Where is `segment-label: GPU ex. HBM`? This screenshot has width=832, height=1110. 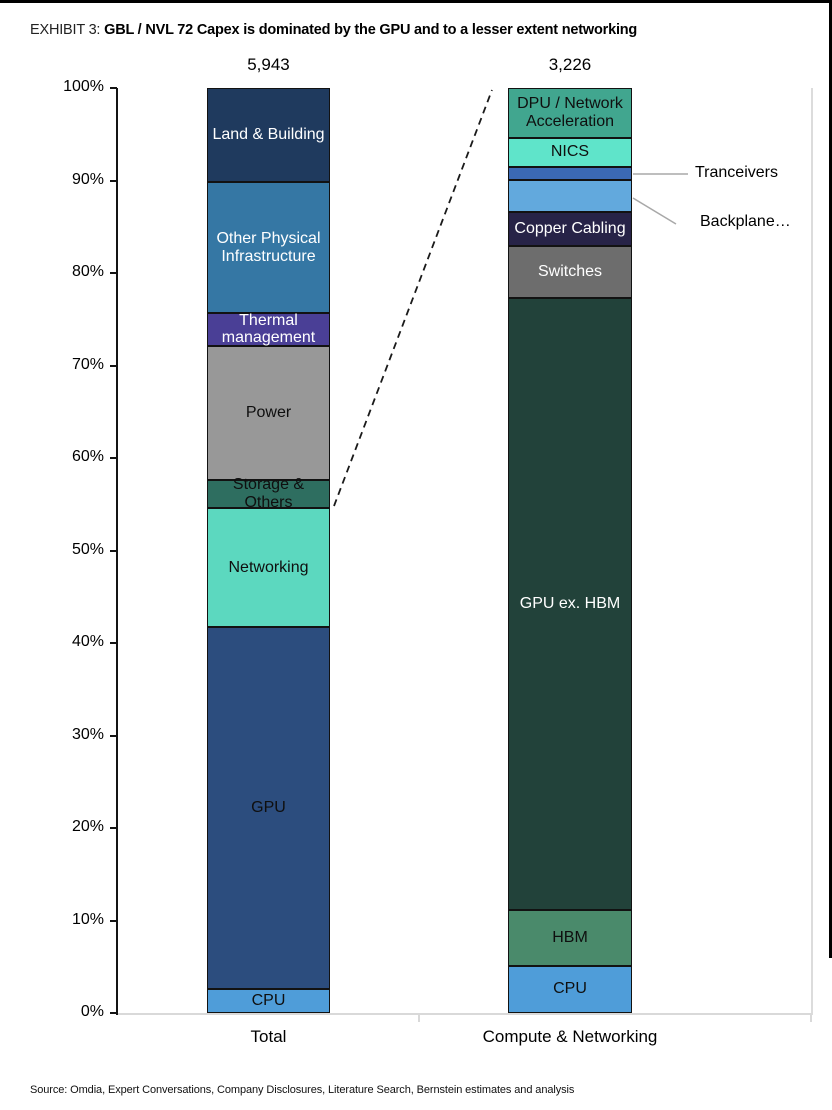 segment-label: GPU ex. HBM is located at coordinates (570, 604).